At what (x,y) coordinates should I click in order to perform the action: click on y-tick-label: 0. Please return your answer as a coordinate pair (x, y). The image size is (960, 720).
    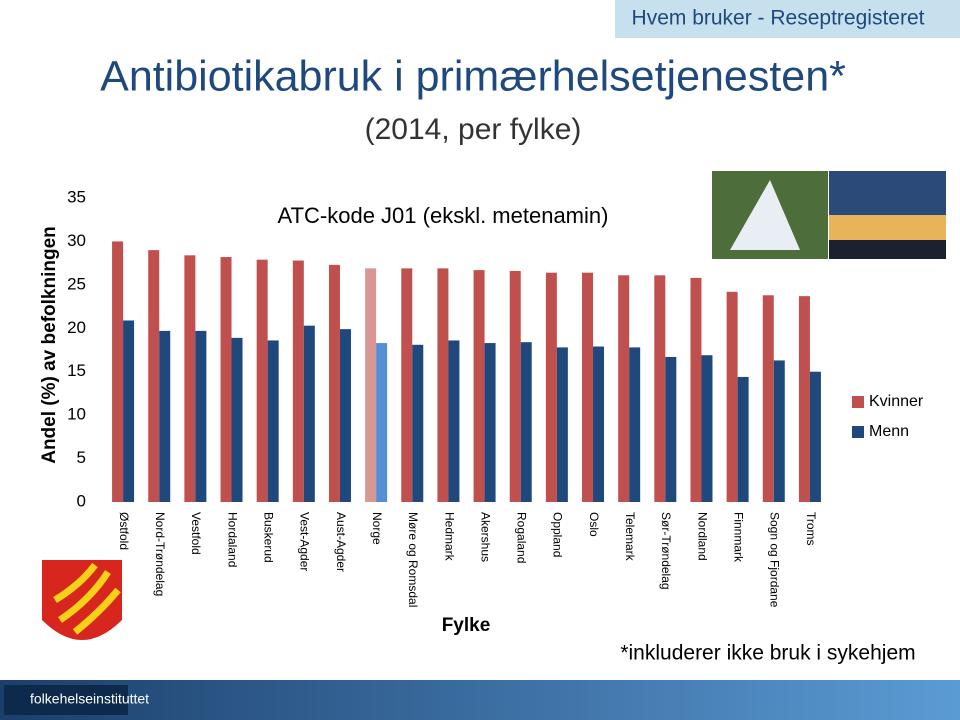
    Looking at the image, I should click on (81, 500).